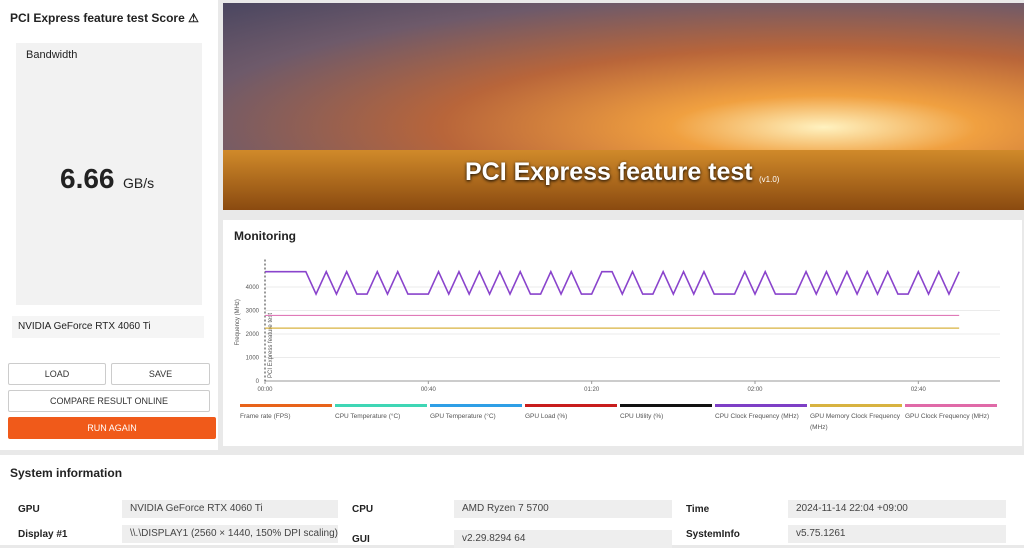 The image size is (1024, 548). Describe the element at coordinates (253, 288) in the screenshot. I see `y-tick-label: 4000` at that location.